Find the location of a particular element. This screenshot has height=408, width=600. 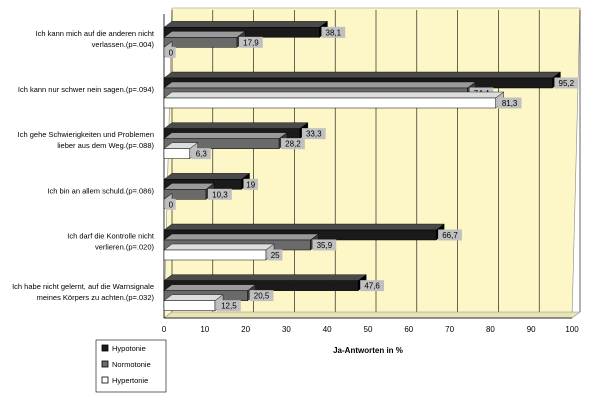

data-label: 35,9 is located at coordinates (325, 245).